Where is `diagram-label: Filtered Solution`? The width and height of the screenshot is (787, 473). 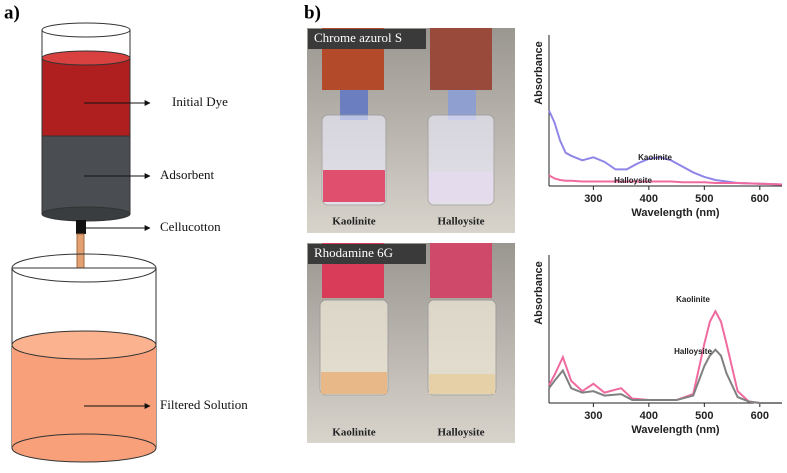
diagram-label: Filtered Solution is located at coordinates (204, 404).